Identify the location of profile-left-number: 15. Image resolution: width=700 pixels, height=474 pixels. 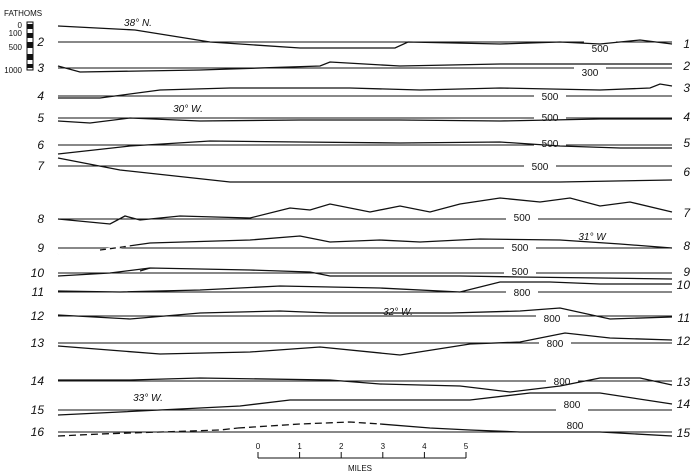
(38, 410).